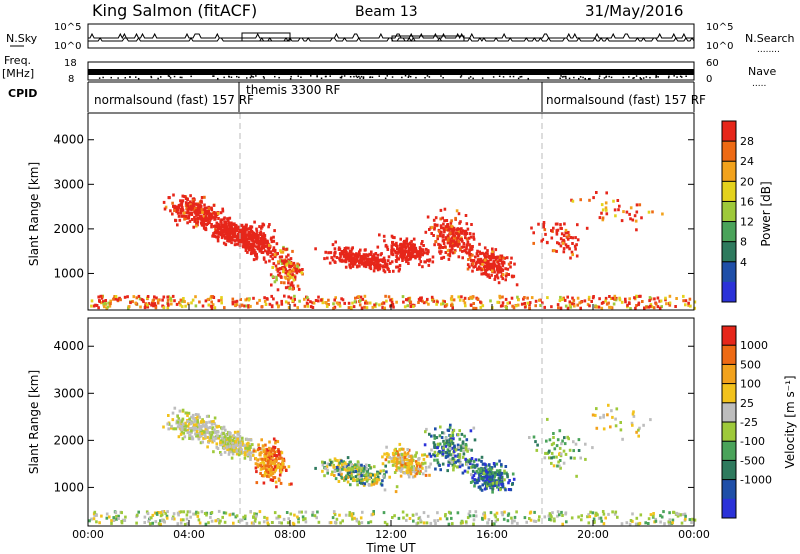 The height and width of the screenshot is (554, 800). Describe the element at coordinates (747, 201) in the screenshot. I see `colorbar-tick-label: 16` at that location.